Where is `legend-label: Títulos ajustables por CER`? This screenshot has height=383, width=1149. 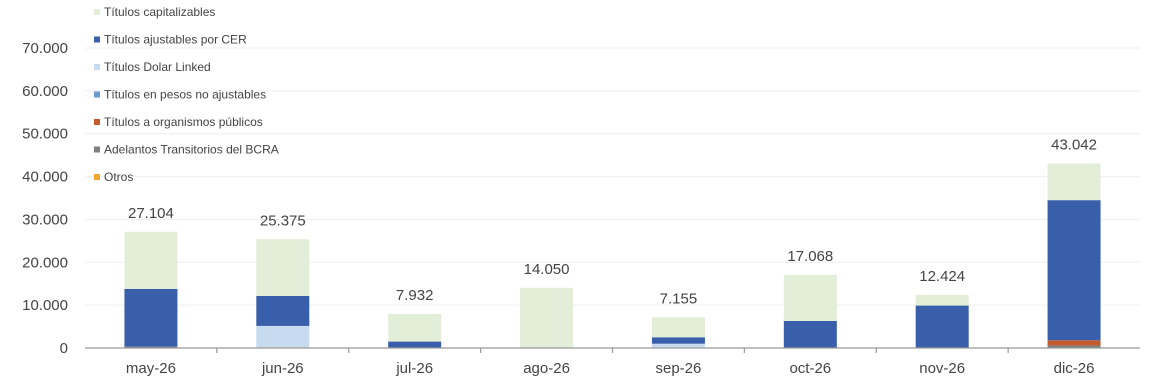 legend-label: Títulos ajustables por CER is located at coordinates (175, 40).